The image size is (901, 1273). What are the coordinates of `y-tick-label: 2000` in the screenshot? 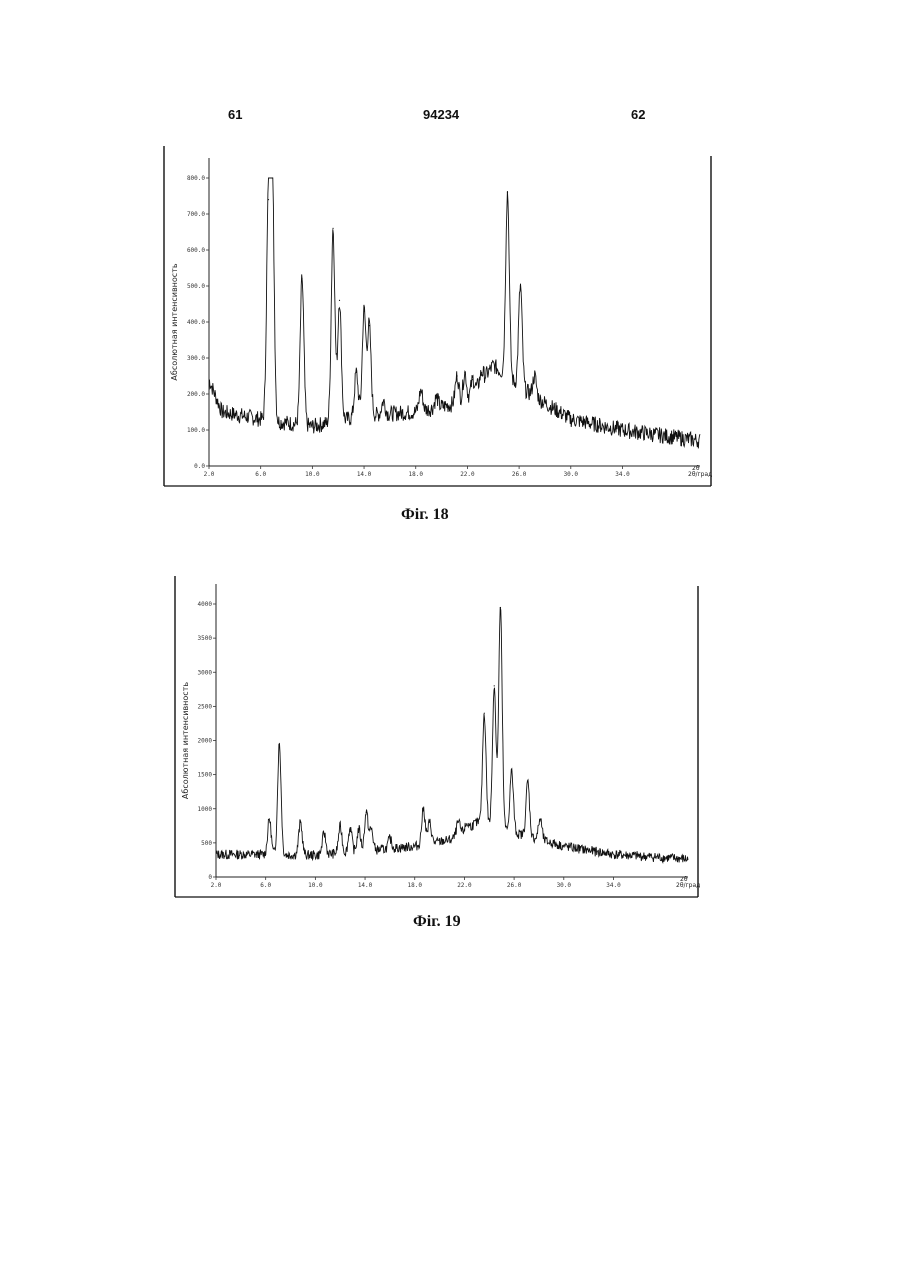 It's located at (205, 741).